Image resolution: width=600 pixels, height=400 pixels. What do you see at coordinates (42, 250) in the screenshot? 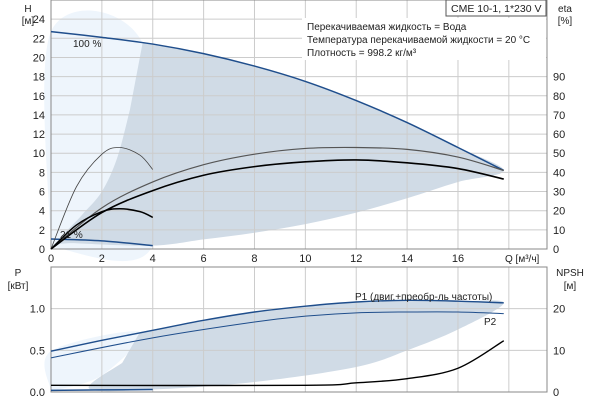
I see `y-tick-label: 0` at bounding box center [42, 250].